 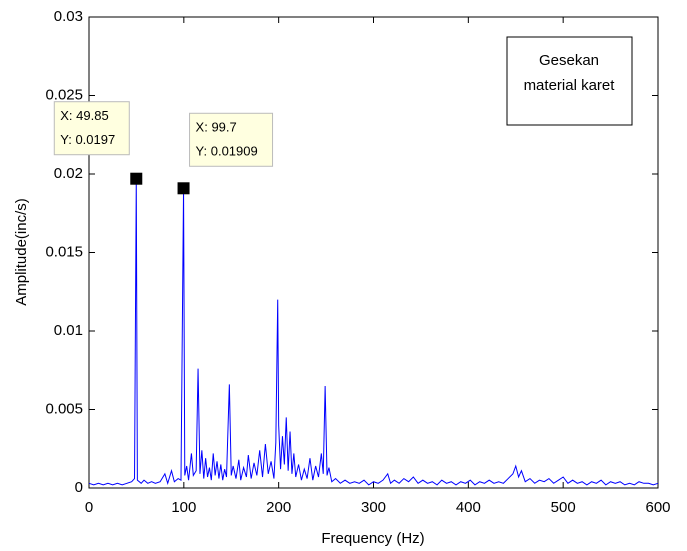 I want to click on y-tick-label: 0.02, so click(x=68, y=173).